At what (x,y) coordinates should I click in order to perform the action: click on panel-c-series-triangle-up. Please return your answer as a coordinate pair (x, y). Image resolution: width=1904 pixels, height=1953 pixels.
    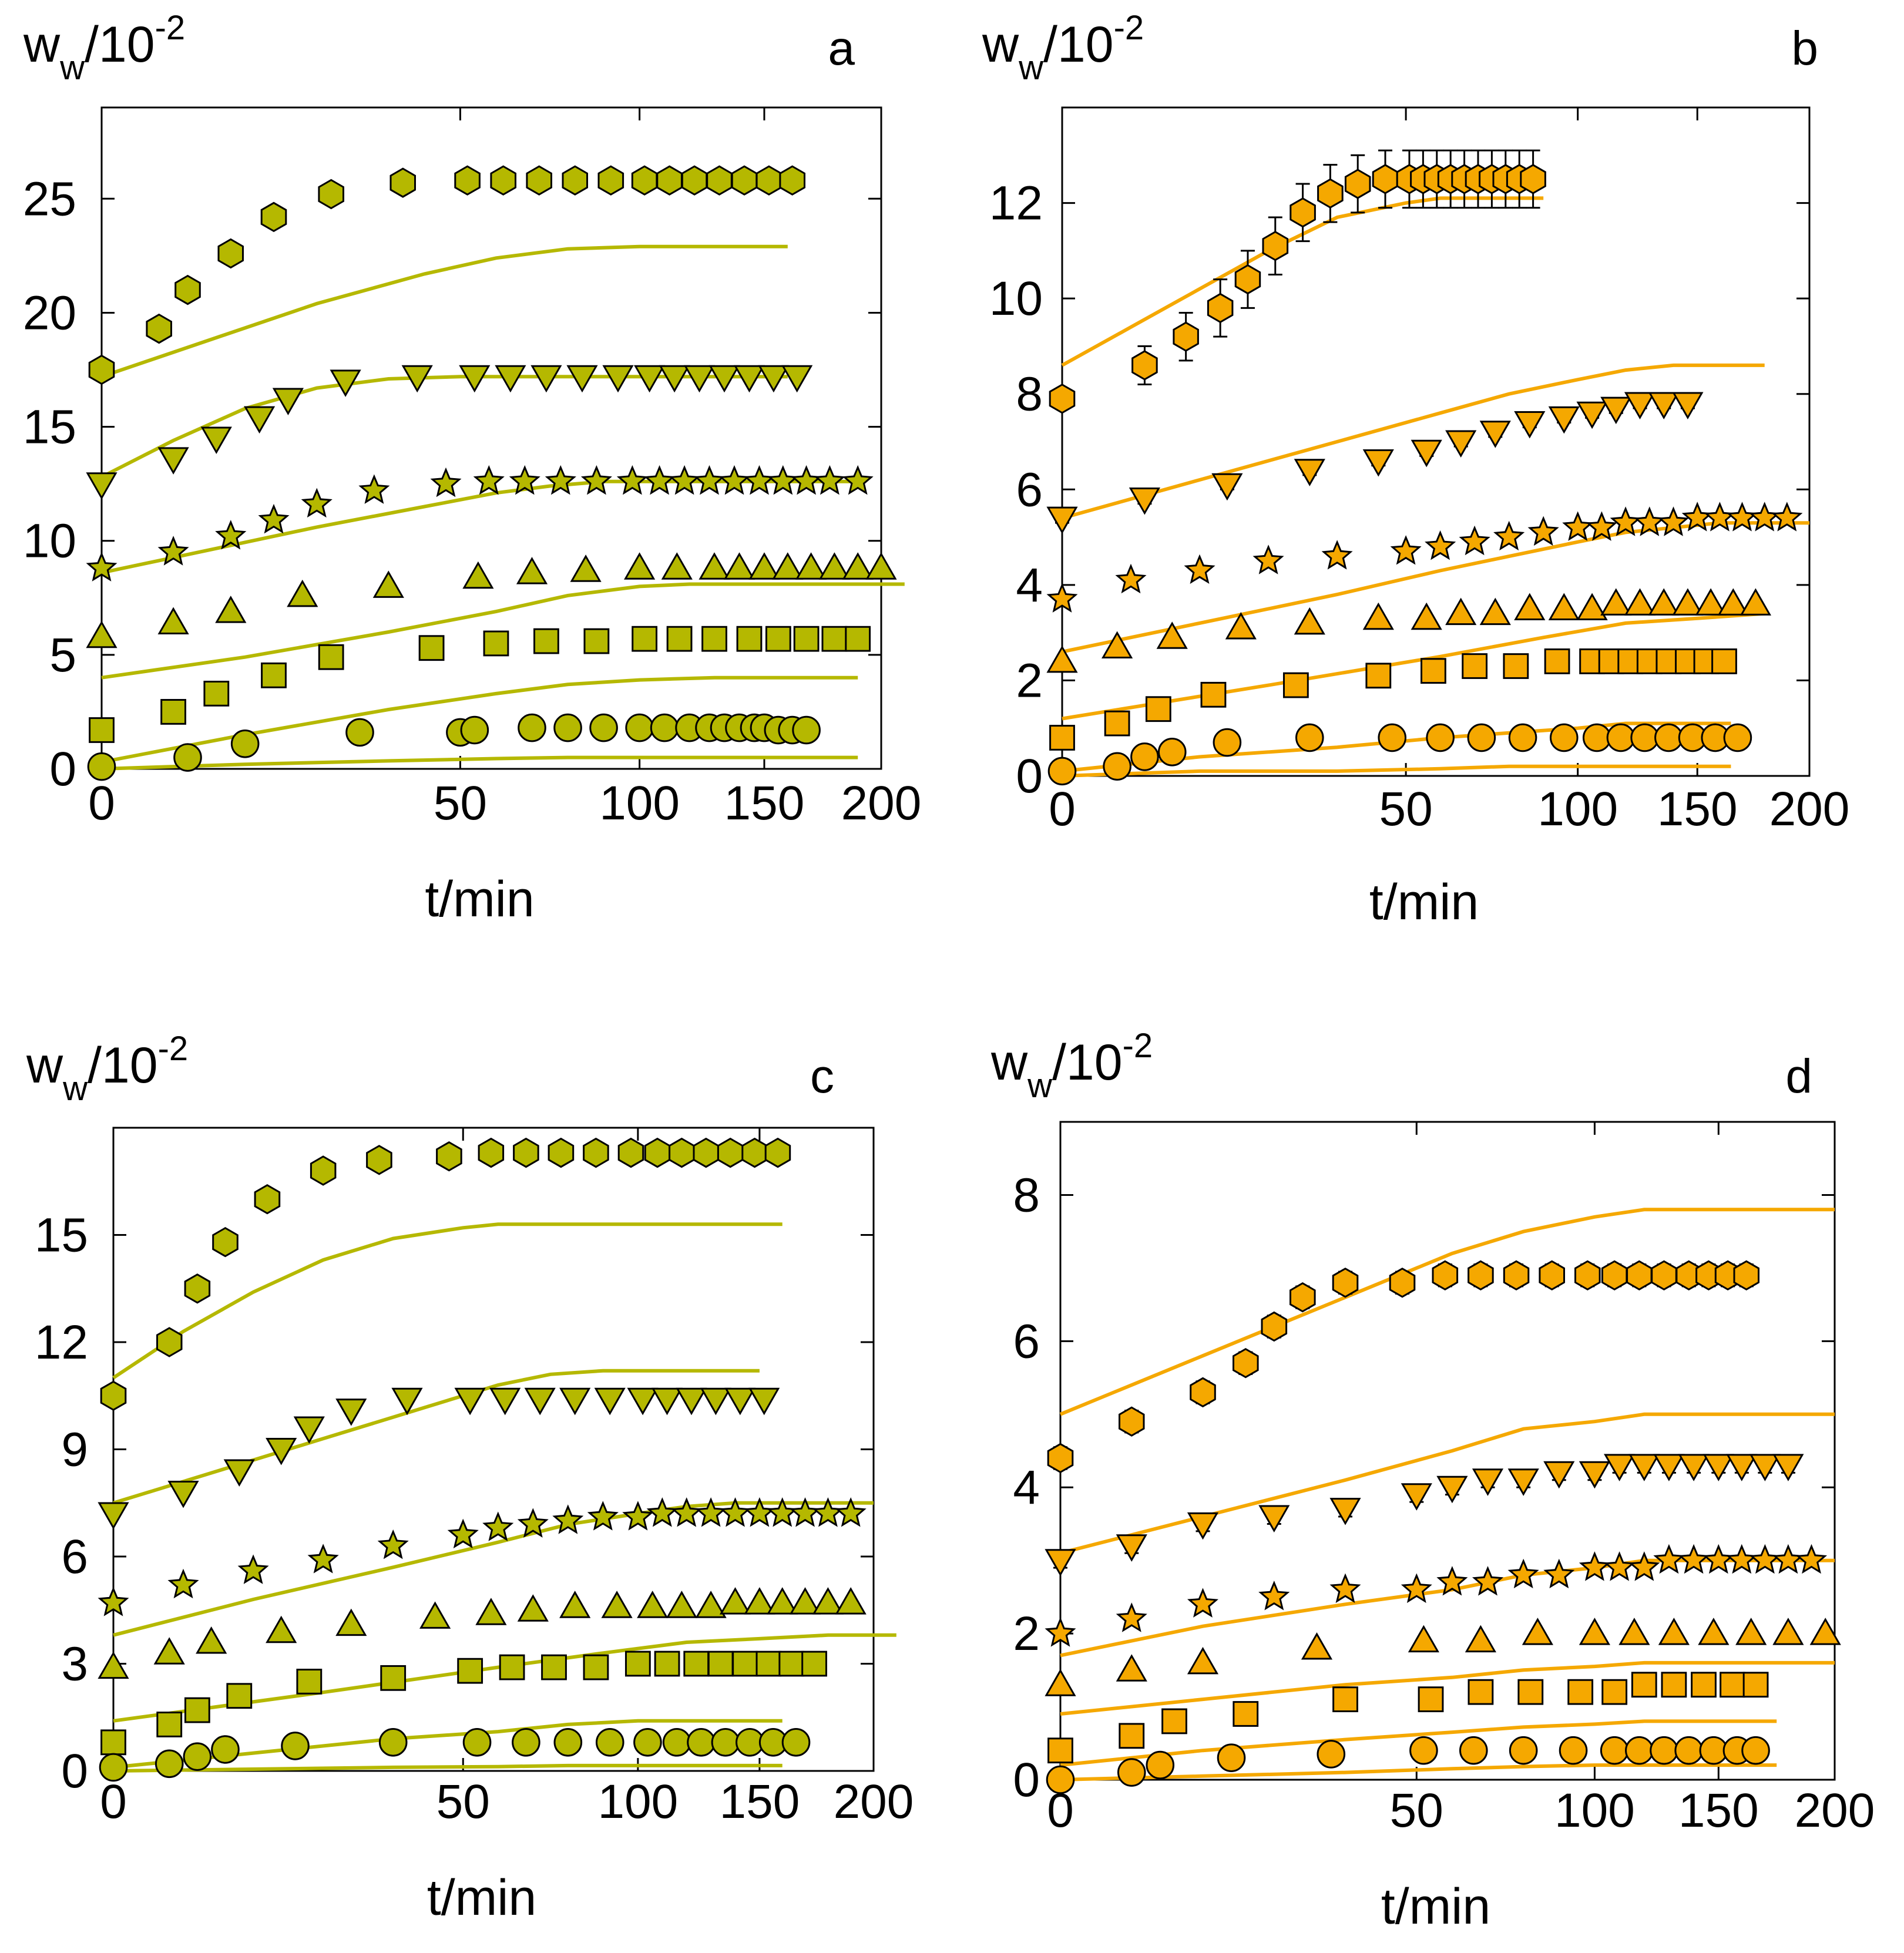
    Looking at the image, I should click on (482, 1633).